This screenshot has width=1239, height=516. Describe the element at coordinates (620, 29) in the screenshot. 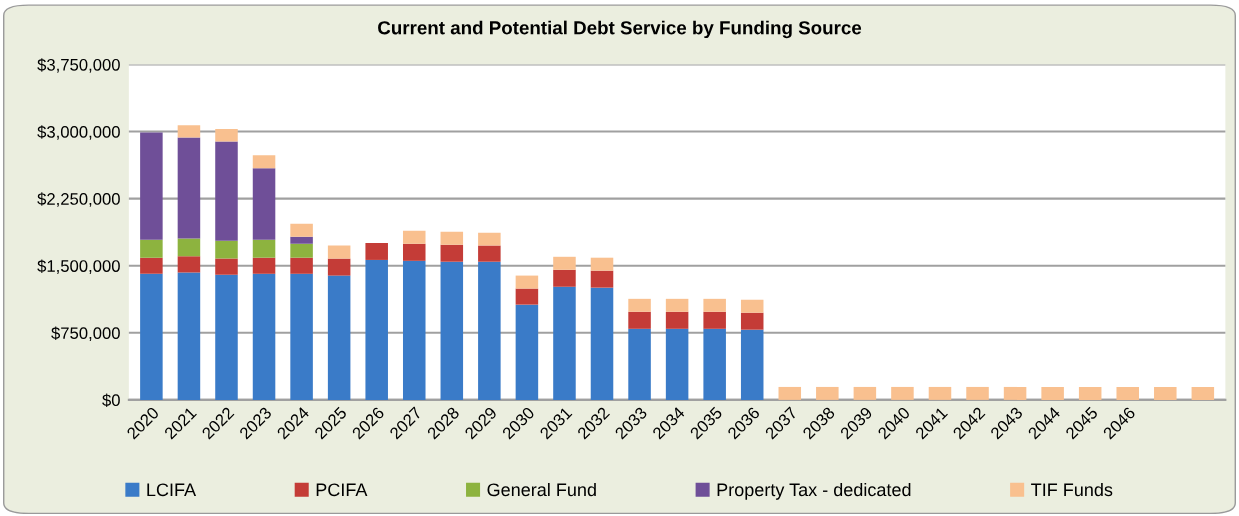

I see `chart-title: Current and Potential Debt Service by Funding Source` at that location.